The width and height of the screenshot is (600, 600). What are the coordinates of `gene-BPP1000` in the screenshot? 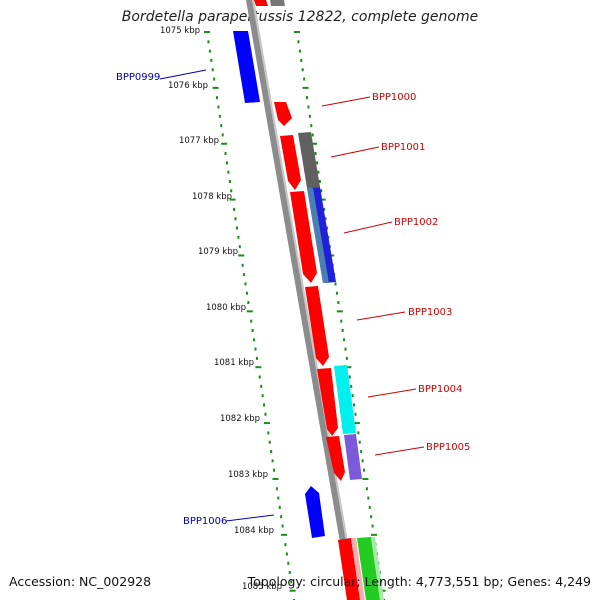 It's located at (283, 114).